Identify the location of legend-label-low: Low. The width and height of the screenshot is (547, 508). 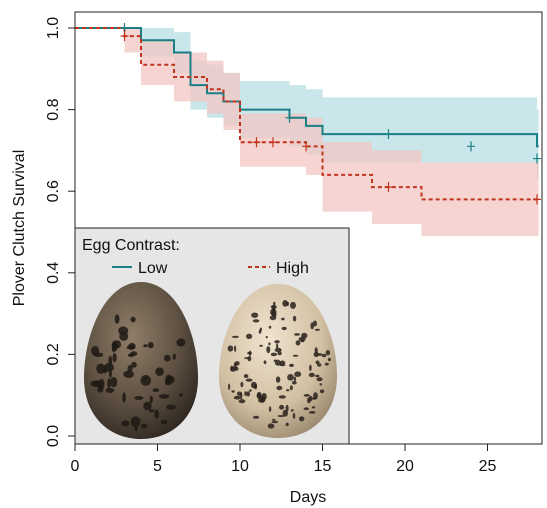
(153, 268).